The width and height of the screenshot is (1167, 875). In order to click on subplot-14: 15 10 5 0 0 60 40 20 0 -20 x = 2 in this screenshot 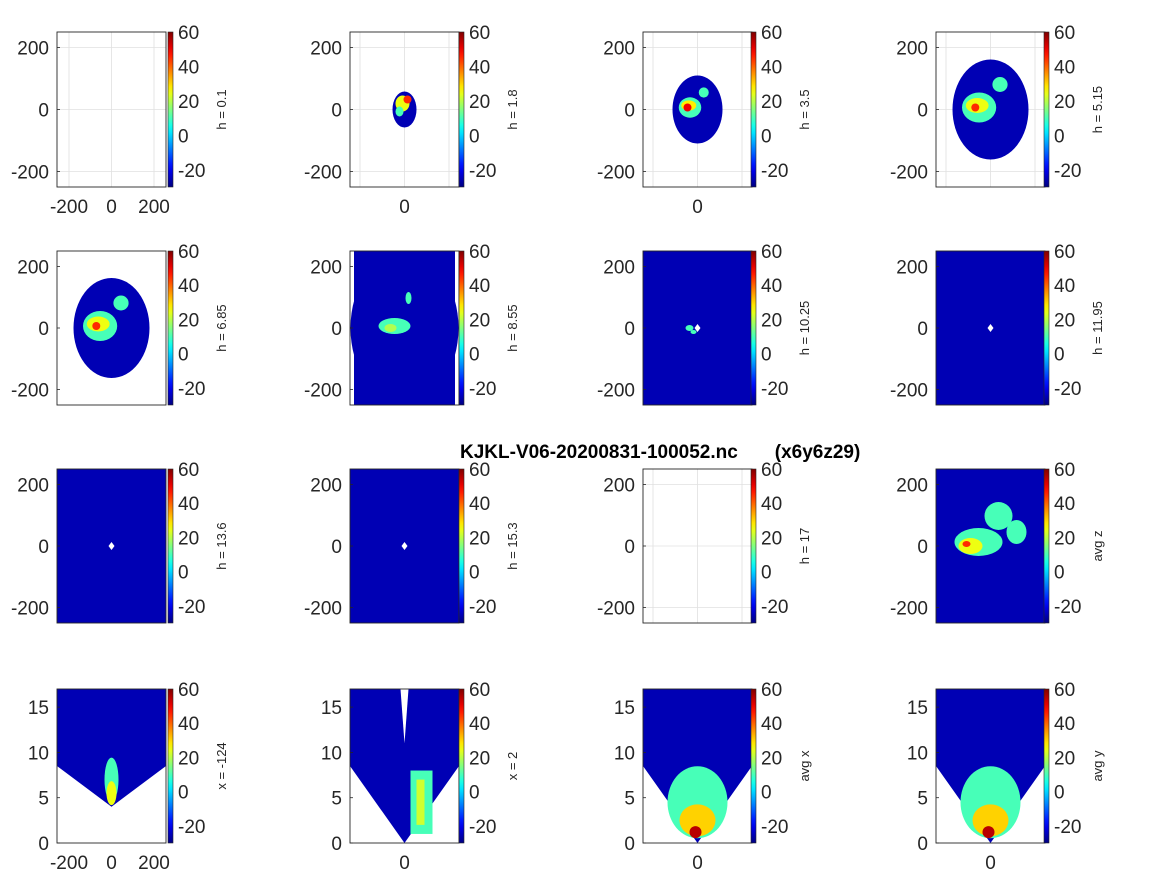, I will do `click(420, 777)`.